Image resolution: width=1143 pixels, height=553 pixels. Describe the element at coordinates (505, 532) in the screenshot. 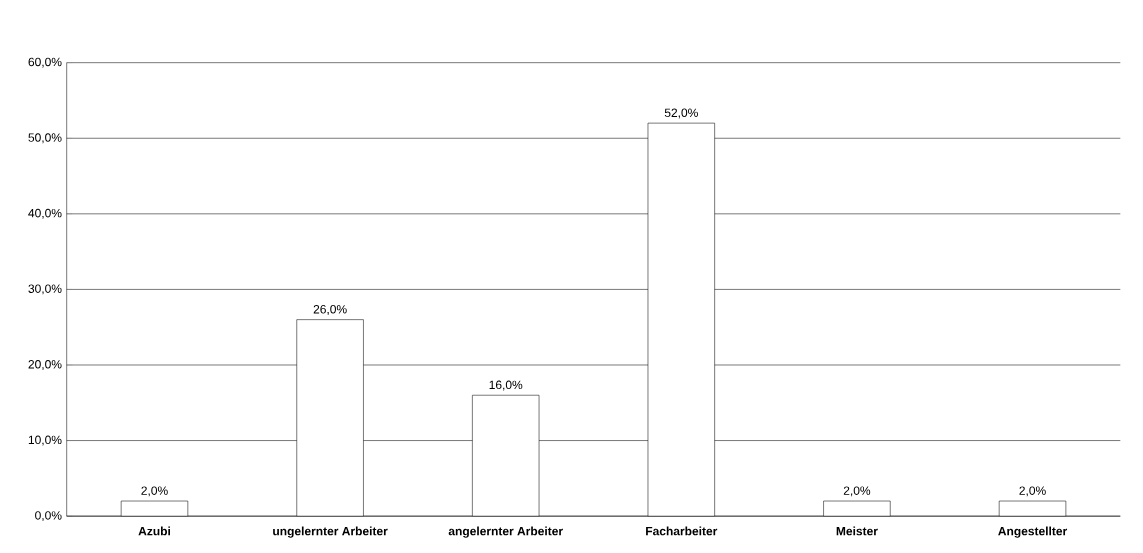

I see `x-tick-label: angelernter Arbeiter` at that location.